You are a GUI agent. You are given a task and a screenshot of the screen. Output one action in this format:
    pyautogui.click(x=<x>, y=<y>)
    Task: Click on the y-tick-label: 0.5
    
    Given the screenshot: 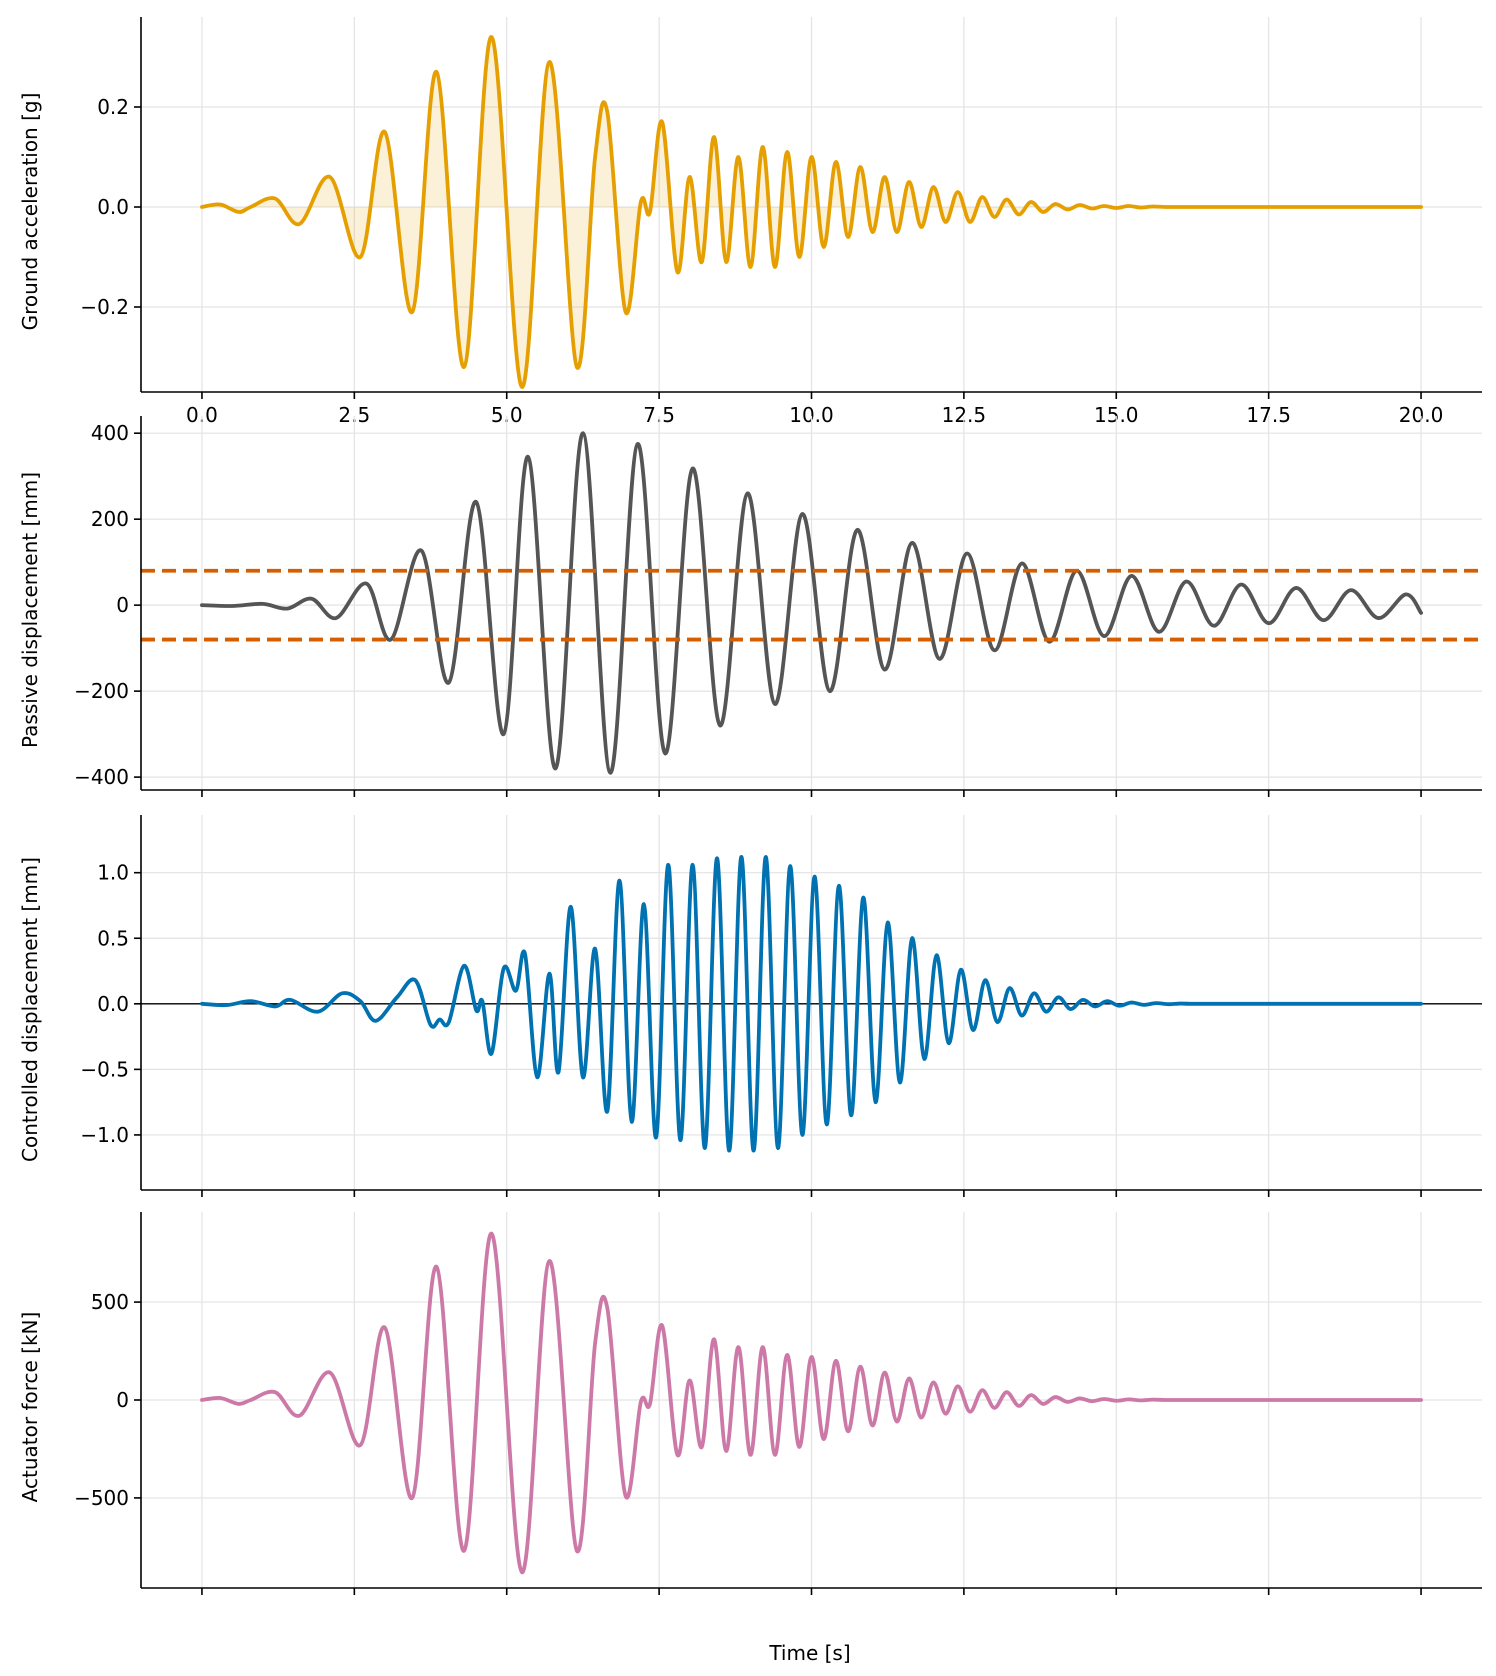 What is the action you would take?
    pyautogui.click(x=113, y=938)
    